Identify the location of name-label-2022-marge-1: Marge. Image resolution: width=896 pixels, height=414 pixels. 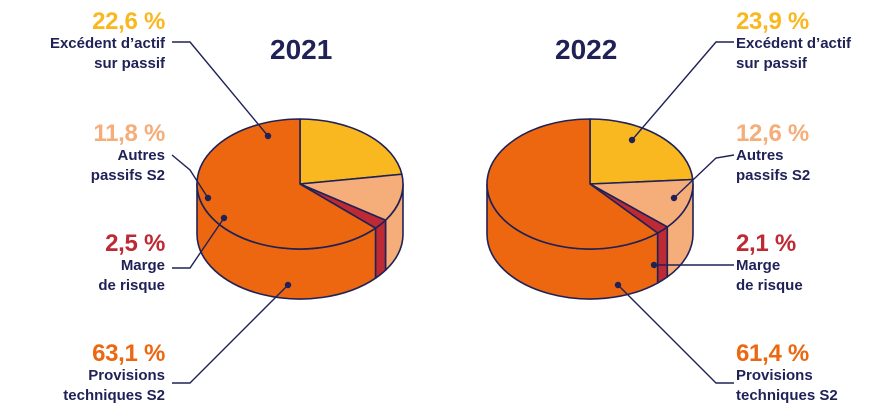
(758, 265).